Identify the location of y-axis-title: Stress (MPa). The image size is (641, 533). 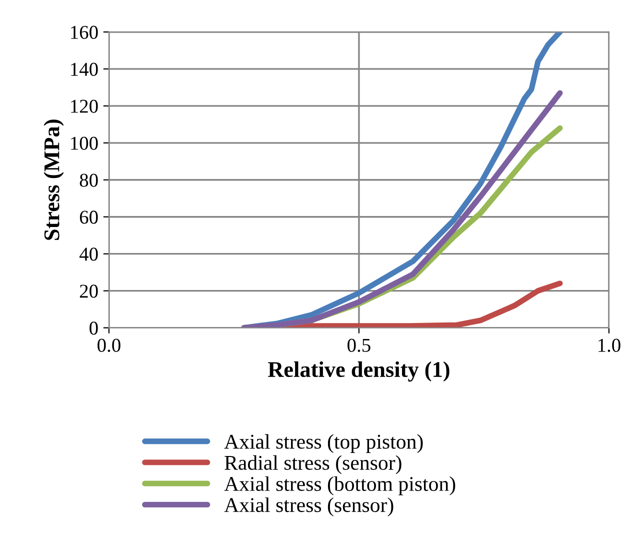
(54, 180).